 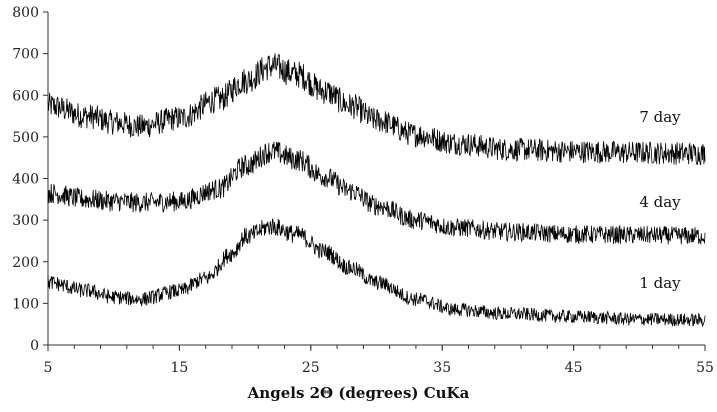 I want to click on series-label: 7 day, so click(x=660, y=117).